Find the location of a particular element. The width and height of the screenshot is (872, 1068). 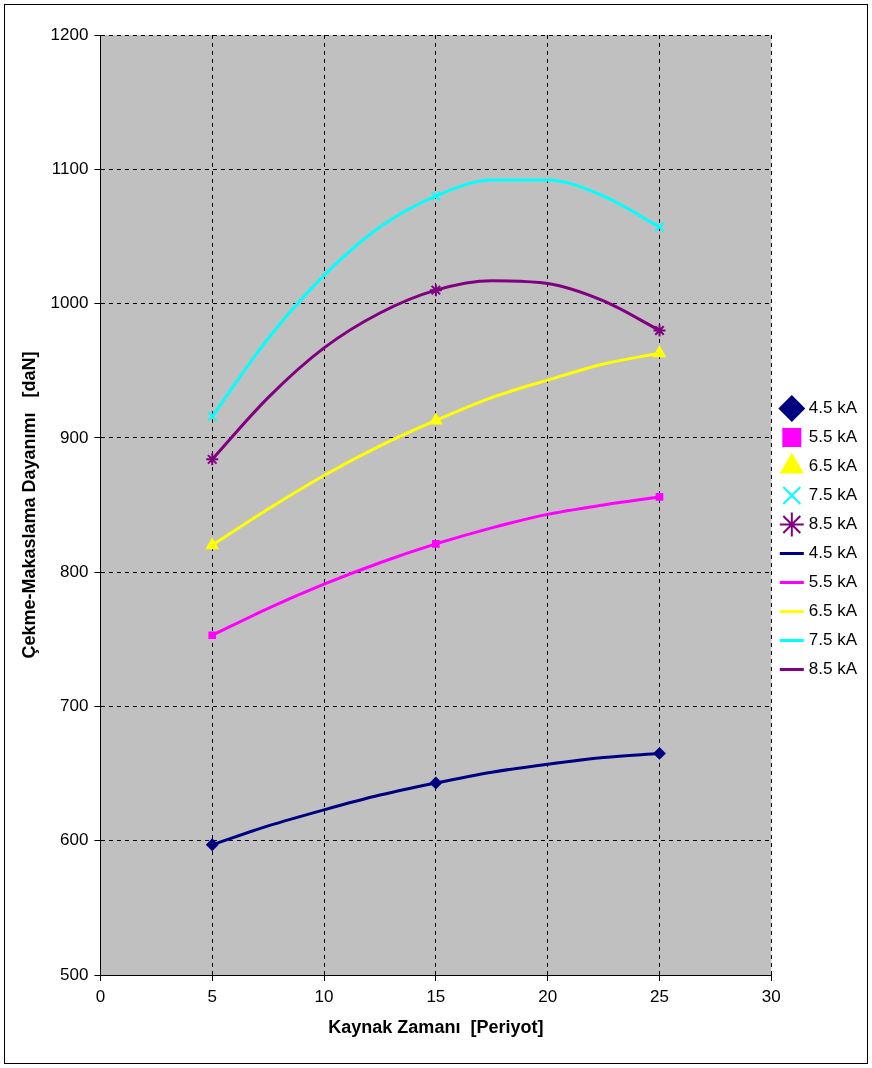

x-tick-label: 0 is located at coordinates (100, 996).